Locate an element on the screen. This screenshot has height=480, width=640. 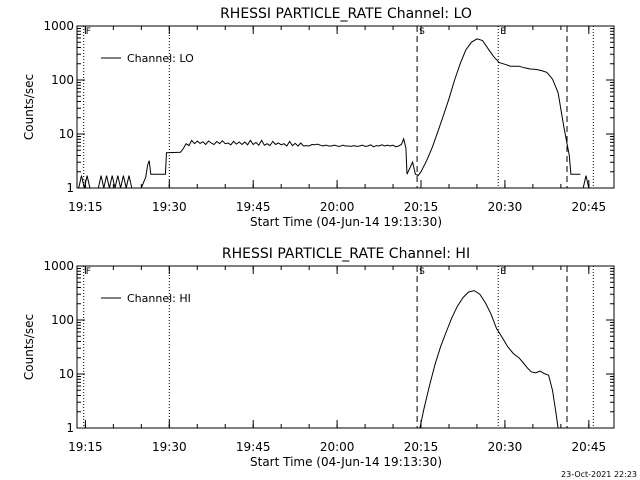
footer-timestamp: 23-Oct-2021 22:23 is located at coordinates (599, 474).